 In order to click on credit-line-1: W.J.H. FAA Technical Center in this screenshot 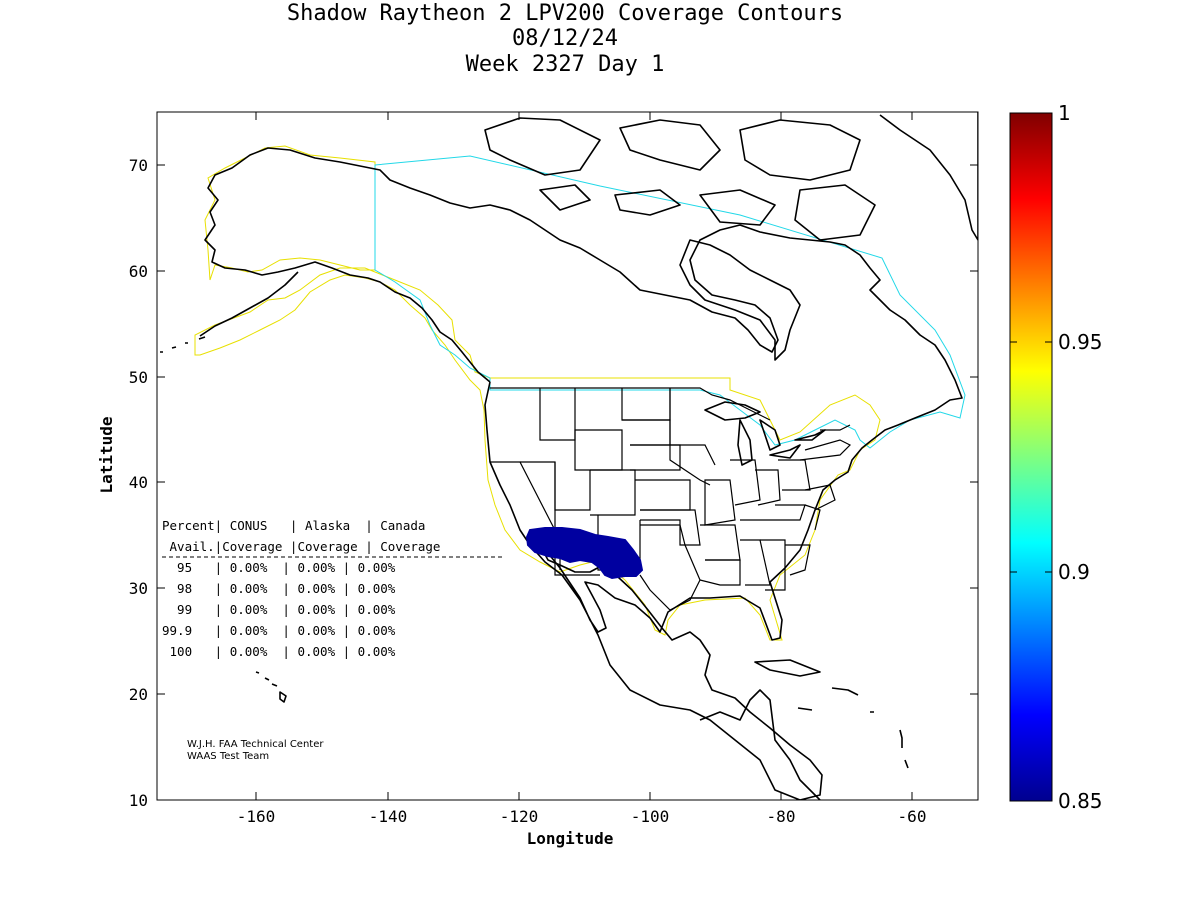, I will do `click(255, 744)`.